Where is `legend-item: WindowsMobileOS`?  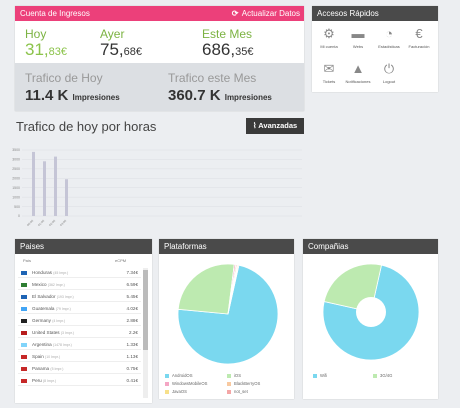
legend-item: WindowsMobileOS is located at coordinates (186, 383).